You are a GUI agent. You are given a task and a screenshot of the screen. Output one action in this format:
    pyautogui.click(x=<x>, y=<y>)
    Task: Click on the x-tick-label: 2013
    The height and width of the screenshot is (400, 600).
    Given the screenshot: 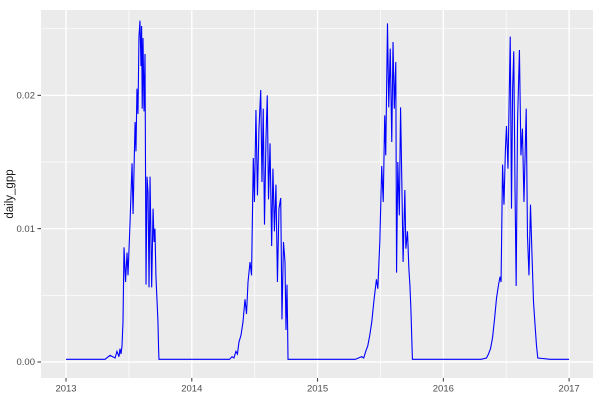 What is the action you would take?
    pyautogui.click(x=65, y=389)
    